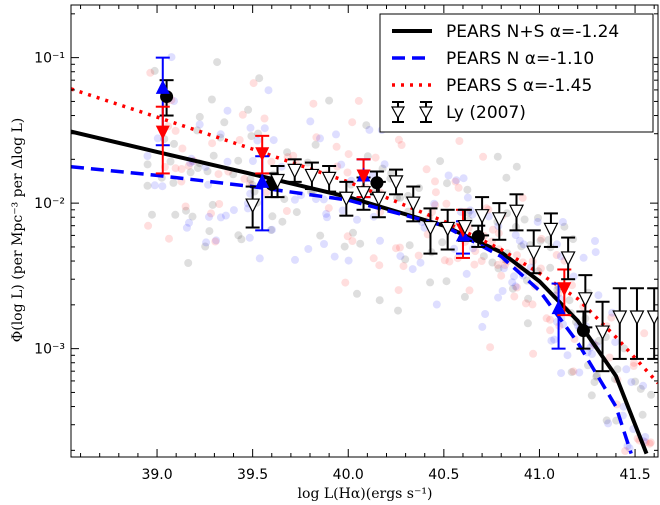  What do you see at coordinates (634, 475) in the screenshot?
I see `x-tick-label: 41.5` at bounding box center [634, 475].